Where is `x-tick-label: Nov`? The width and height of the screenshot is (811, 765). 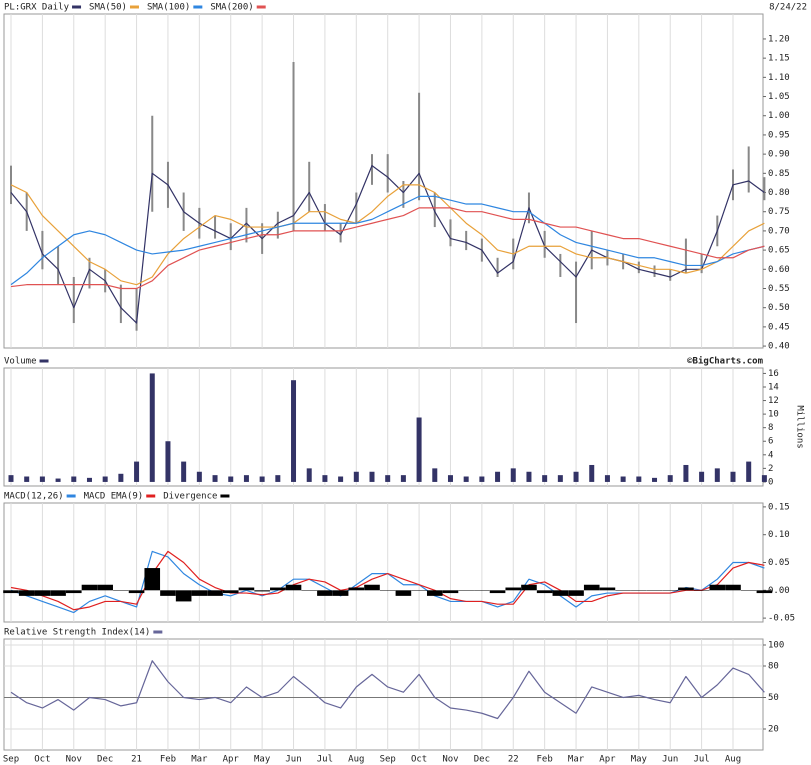
x-tick-label: Nov is located at coordinates (450, 760).